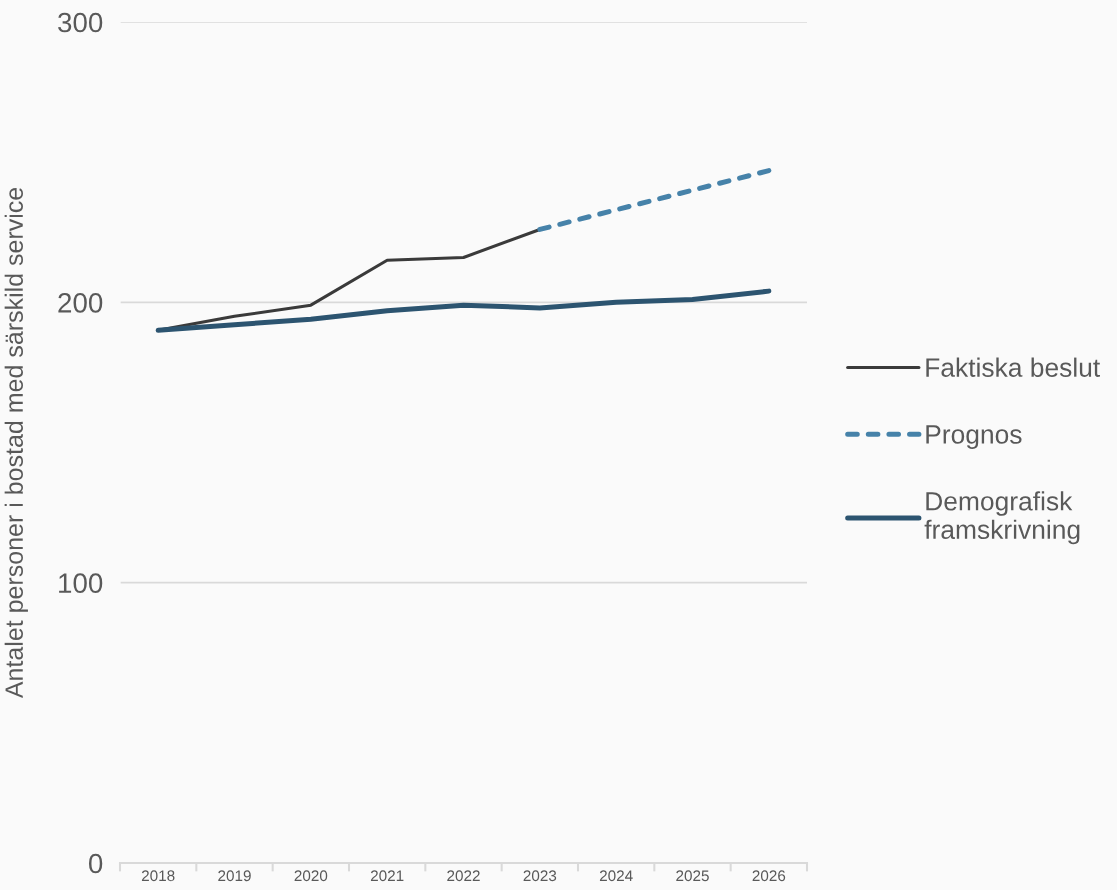  Describe the element at coordinates (16, 443) in the screenshot. I see `y-axis-title: Antalet personer i bostad med särskild service` at that location.